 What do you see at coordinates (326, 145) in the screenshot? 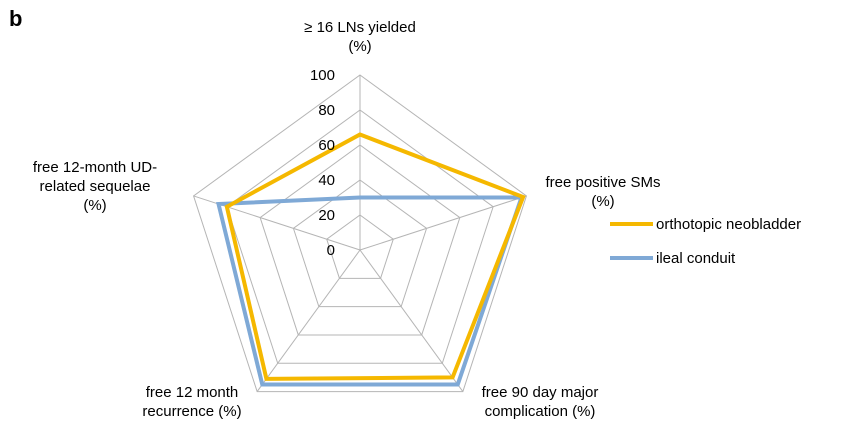
I see `tick-label: 60` at bounding box center [326, 145].